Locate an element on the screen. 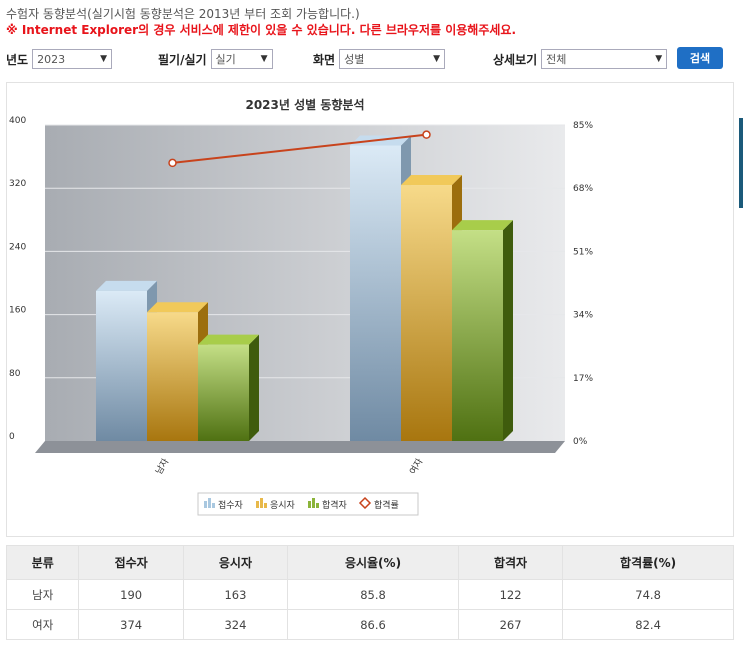 Image resolution: width=743 pixels, height=647 pixels. header-pass-rate: 합격률(%) is located at coordinates (648, 562).